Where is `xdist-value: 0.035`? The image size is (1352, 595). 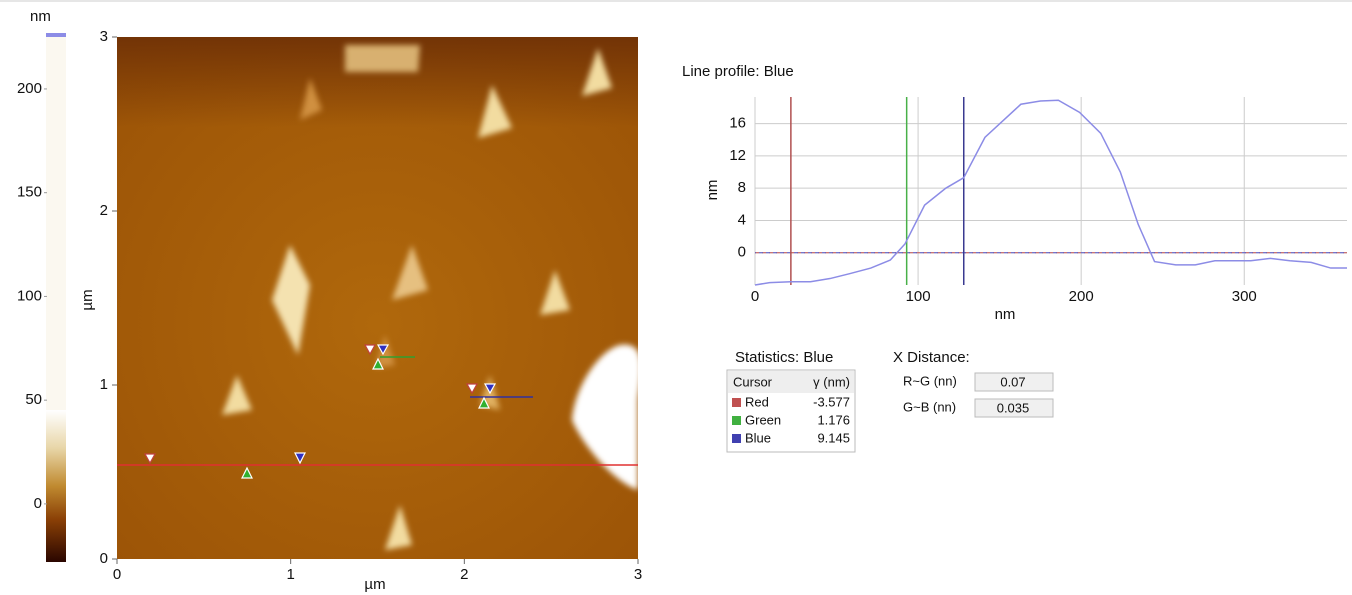
xdist-value: 0.035 is located at coordinates (1013, 407).